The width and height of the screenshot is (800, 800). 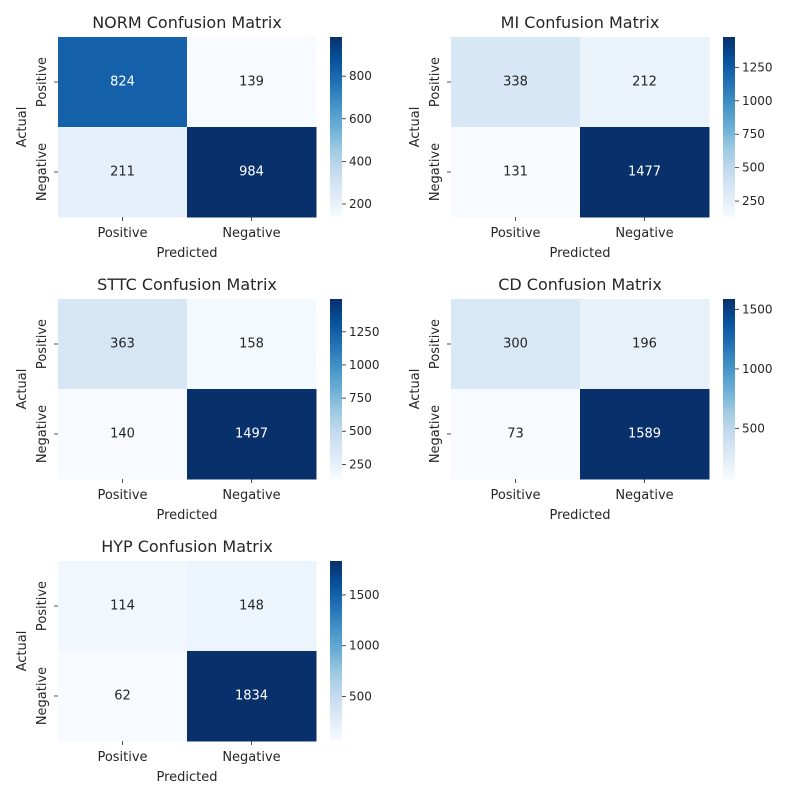 I want to click on cell-value-label: 1589, so click(x=644, y=434).